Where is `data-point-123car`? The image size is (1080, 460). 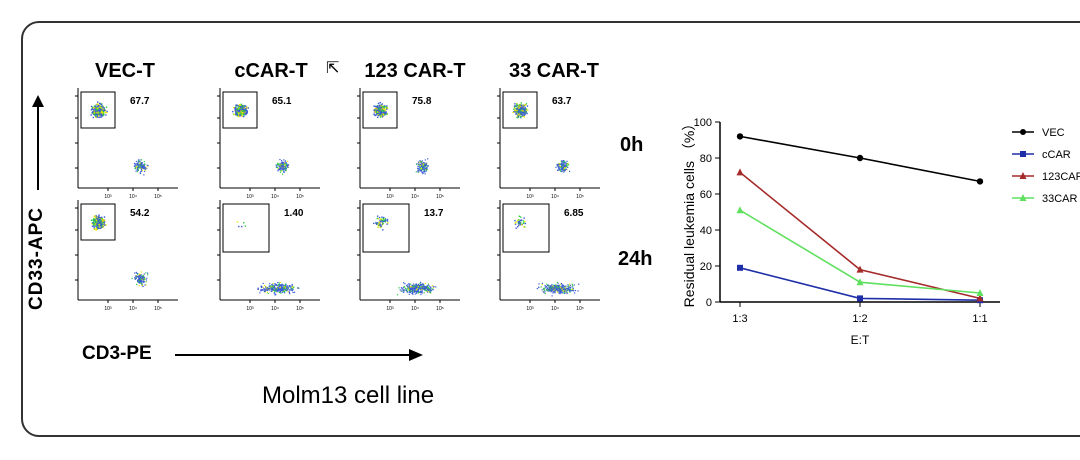 data-point-123car is located at coordinates (860, 269).